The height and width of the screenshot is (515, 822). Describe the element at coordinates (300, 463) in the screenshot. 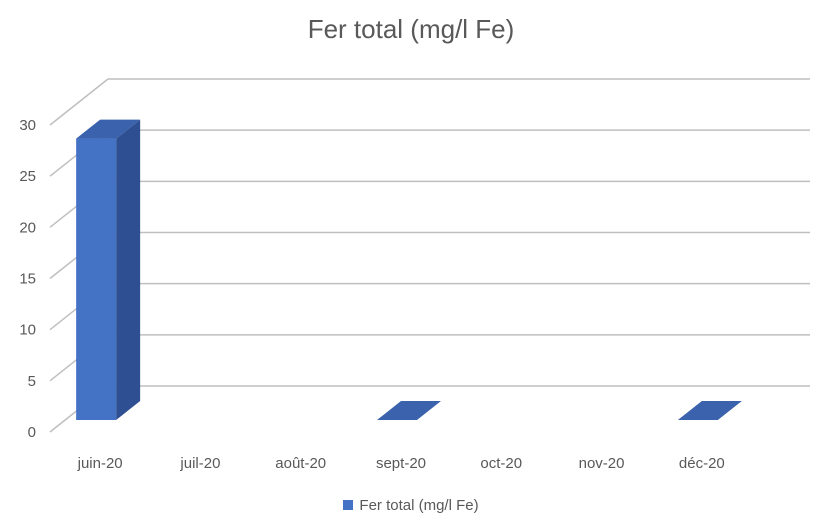

I see `x-tick-label: août-20` at that location.